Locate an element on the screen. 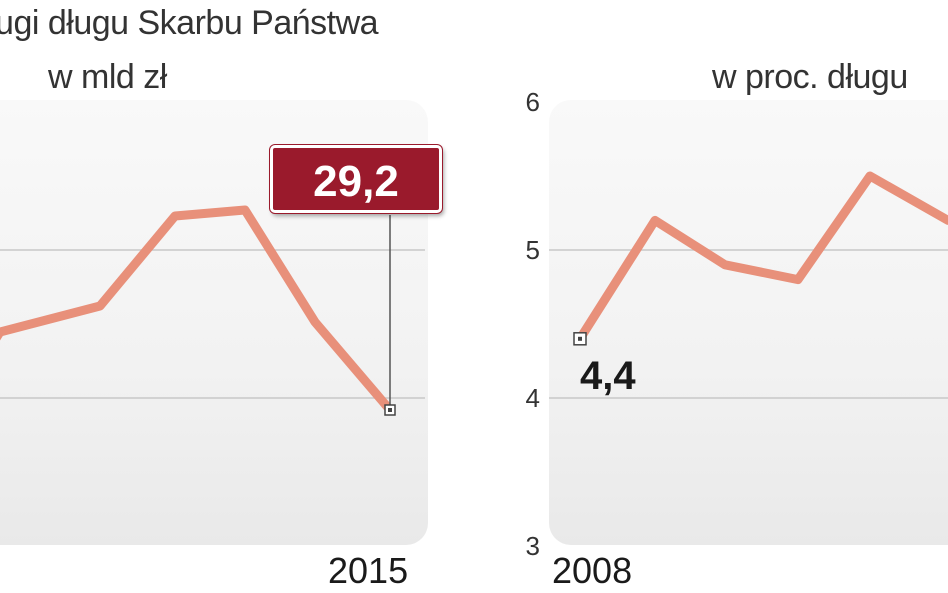 The height and width of the screenshot is (593, 948). chart1-value-callout: 29,2 is located at coordinates (356, 179).